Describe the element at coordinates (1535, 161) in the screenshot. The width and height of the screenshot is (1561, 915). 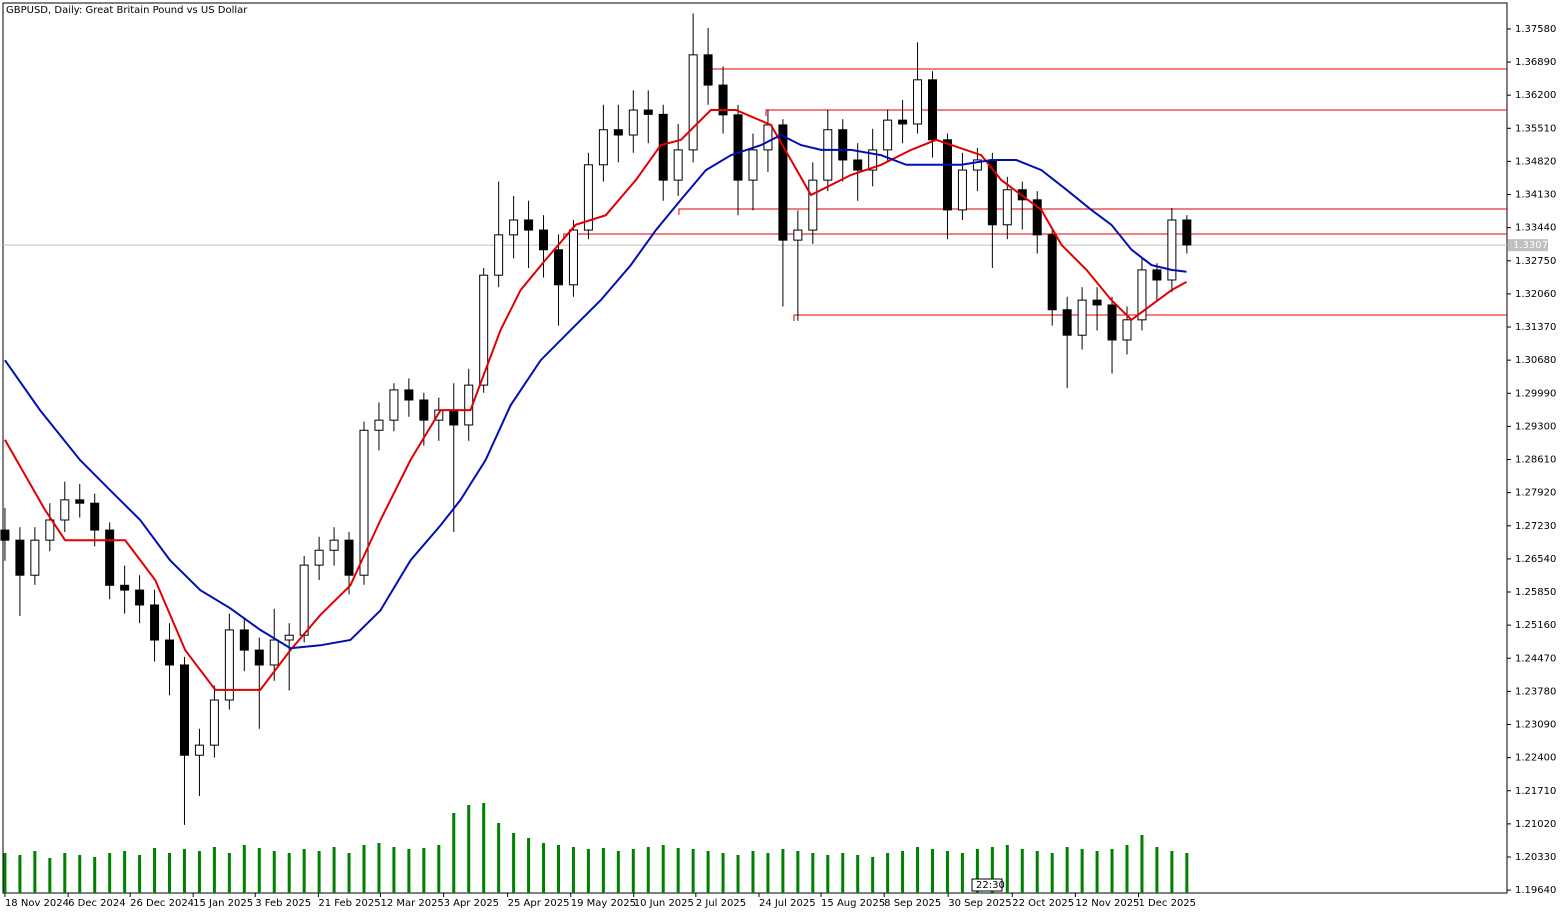
I see `y-tick-label: 1.34820` at that location.